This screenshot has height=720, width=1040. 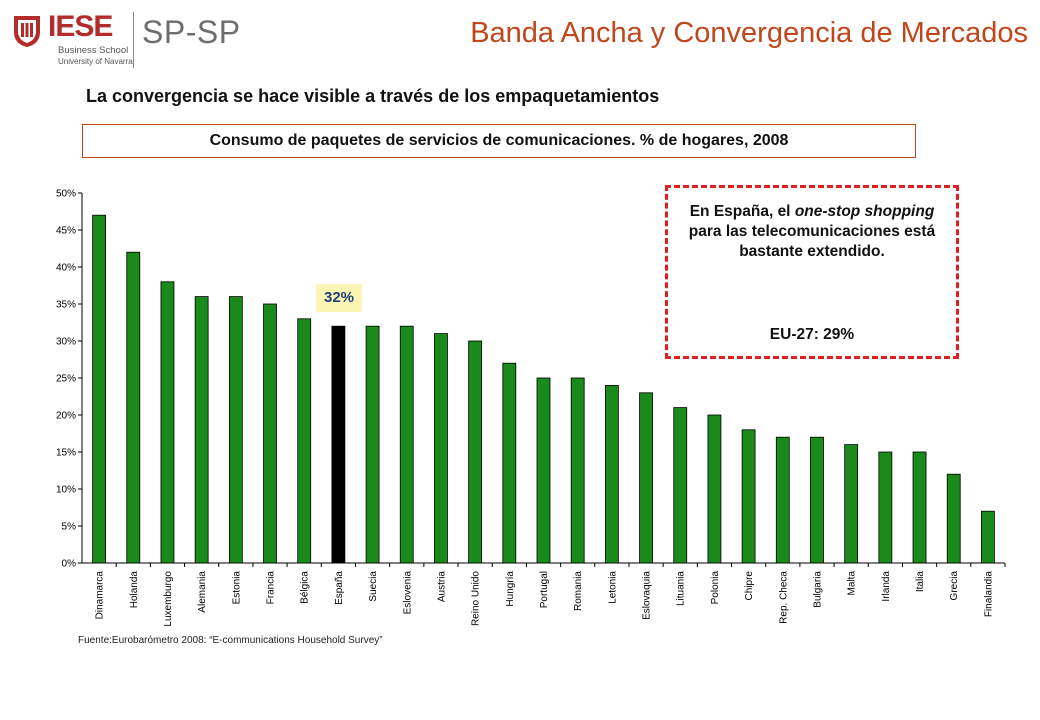 What do you see at coordinates (134, 590) in the screenshot?
I see `x-tick-label: Holanda` at bounding box center [134, 590].